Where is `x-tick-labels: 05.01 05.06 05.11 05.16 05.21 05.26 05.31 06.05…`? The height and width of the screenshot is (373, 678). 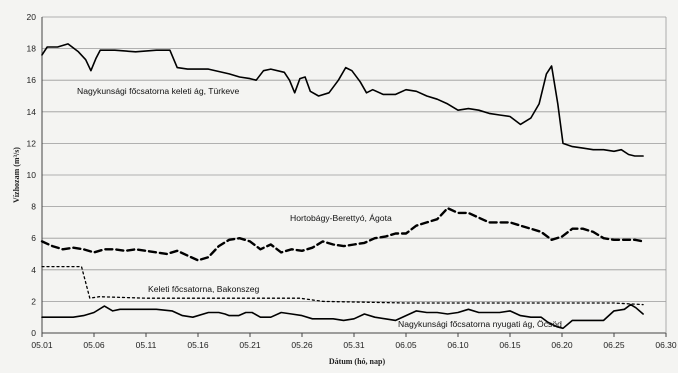
x-tick-labels: 05.01 05.06 05.11 05.16 05.21 05.26 05.31 06.05… is located at coordinates (354, 345).